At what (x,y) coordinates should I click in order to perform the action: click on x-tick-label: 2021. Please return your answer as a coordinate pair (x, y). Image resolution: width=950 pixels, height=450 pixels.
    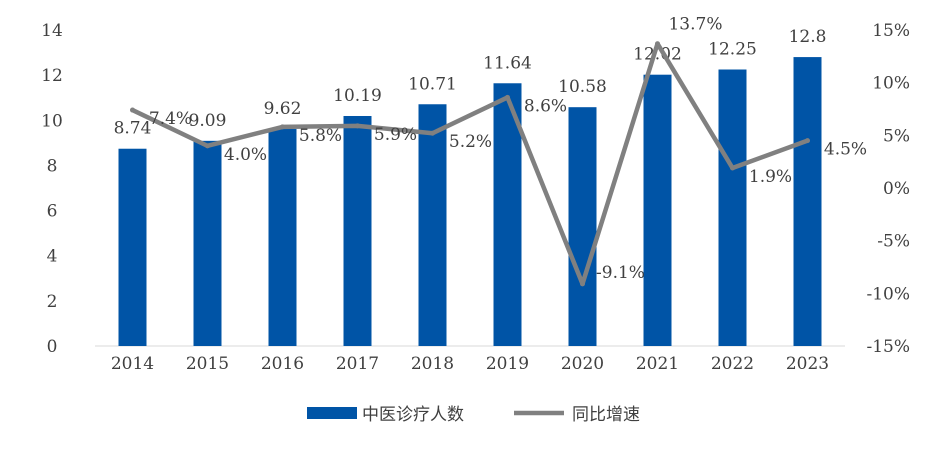
    Looking at the image, I should click on (657, 364).